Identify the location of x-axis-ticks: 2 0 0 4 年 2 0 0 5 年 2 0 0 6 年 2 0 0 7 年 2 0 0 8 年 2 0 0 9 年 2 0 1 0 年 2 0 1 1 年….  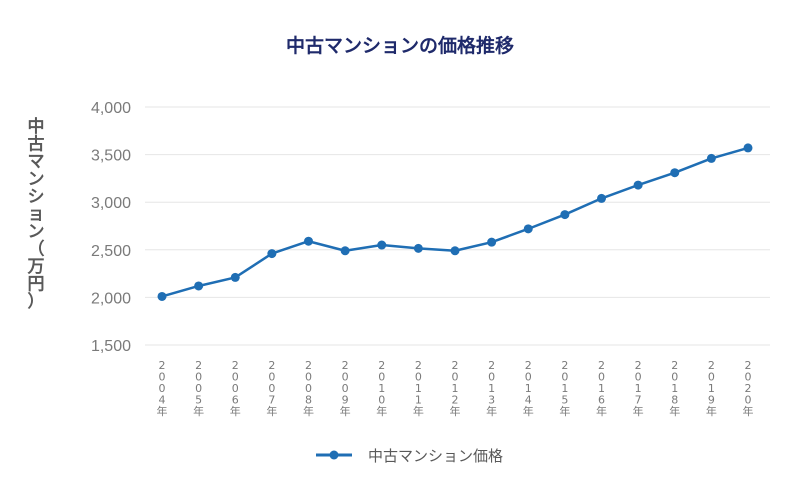
(455, 388).